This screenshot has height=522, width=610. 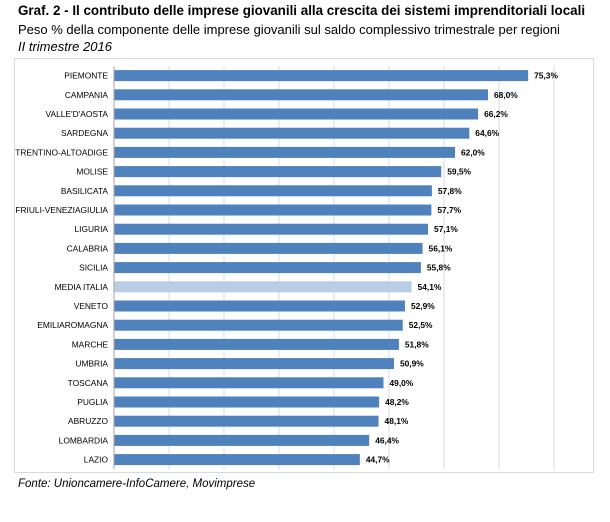 What do you see at coordinates (430, 287) in the screenshot?
I see `value-label: 54,1%` at bounding box center [430, 287].